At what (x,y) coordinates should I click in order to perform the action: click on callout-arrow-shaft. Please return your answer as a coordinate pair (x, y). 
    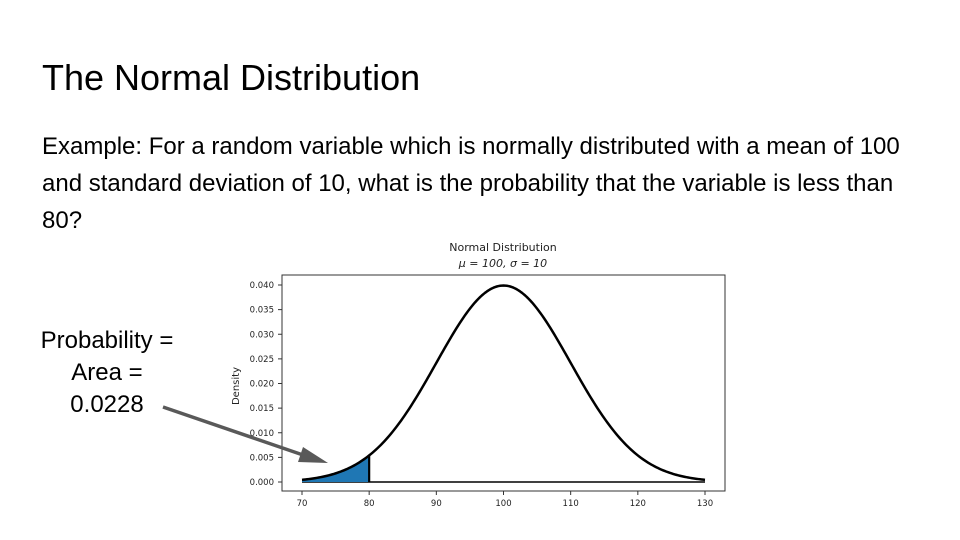
    Looking at the image, I should click on (234, 431).